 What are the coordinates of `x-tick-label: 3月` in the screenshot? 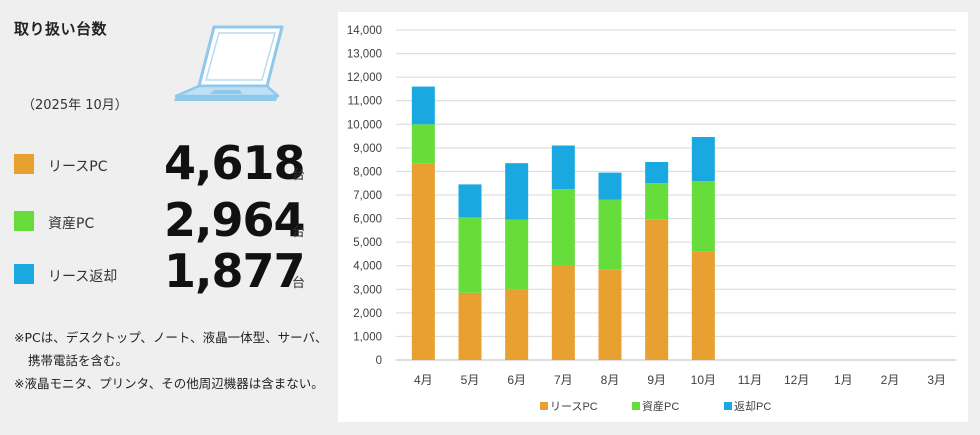 It's located at (936, 380).